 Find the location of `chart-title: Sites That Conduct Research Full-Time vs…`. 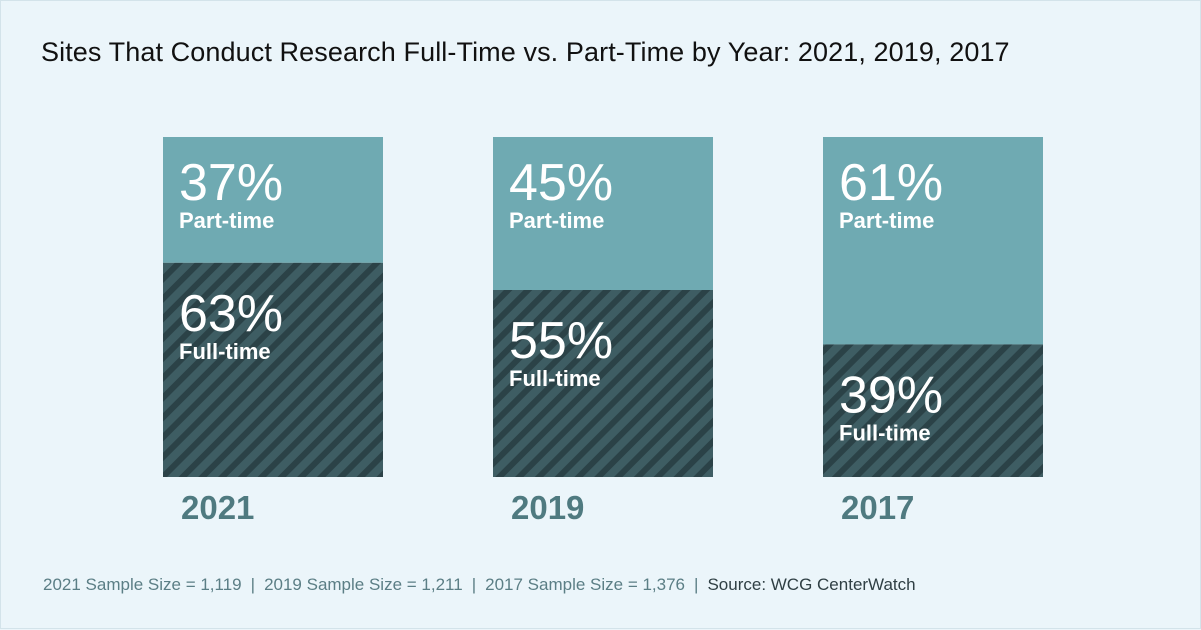

chart-title: Sites That Conduct Research Full-Time vs… is located at coordinates (525, 52).